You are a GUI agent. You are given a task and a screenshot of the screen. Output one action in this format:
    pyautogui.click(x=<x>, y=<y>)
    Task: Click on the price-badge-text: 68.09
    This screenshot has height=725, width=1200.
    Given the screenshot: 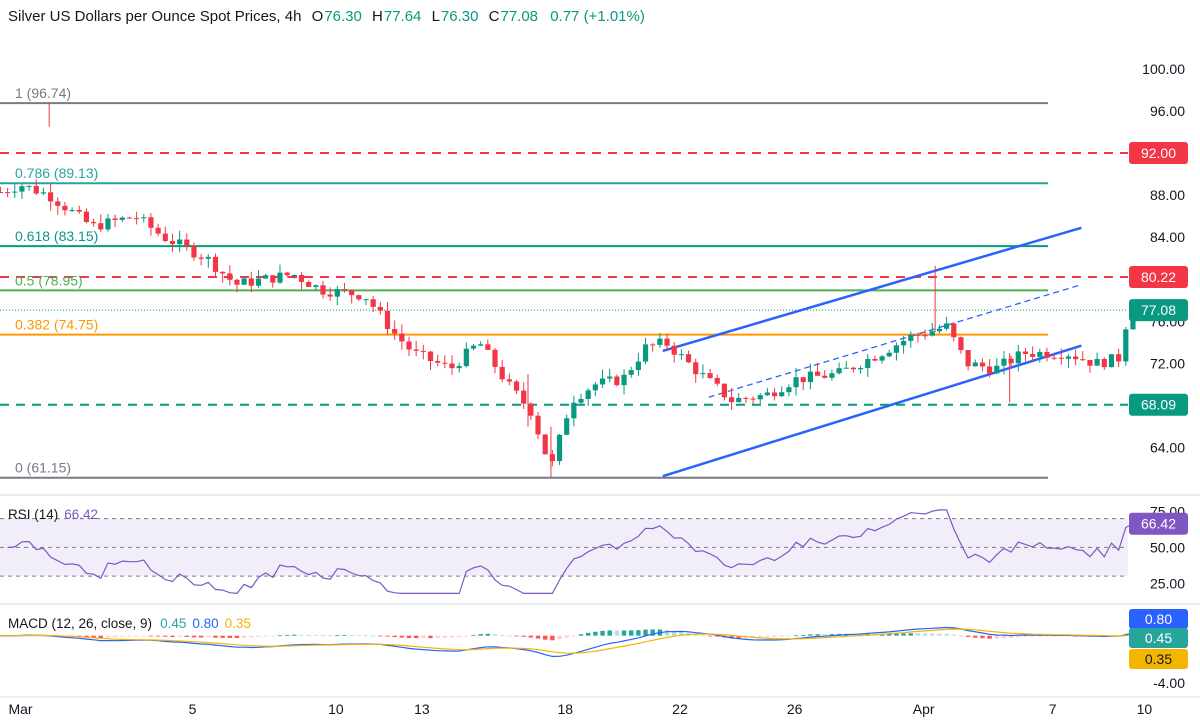 What is the action you would take?
    pyautogui.click(x=1158, y=405)
    